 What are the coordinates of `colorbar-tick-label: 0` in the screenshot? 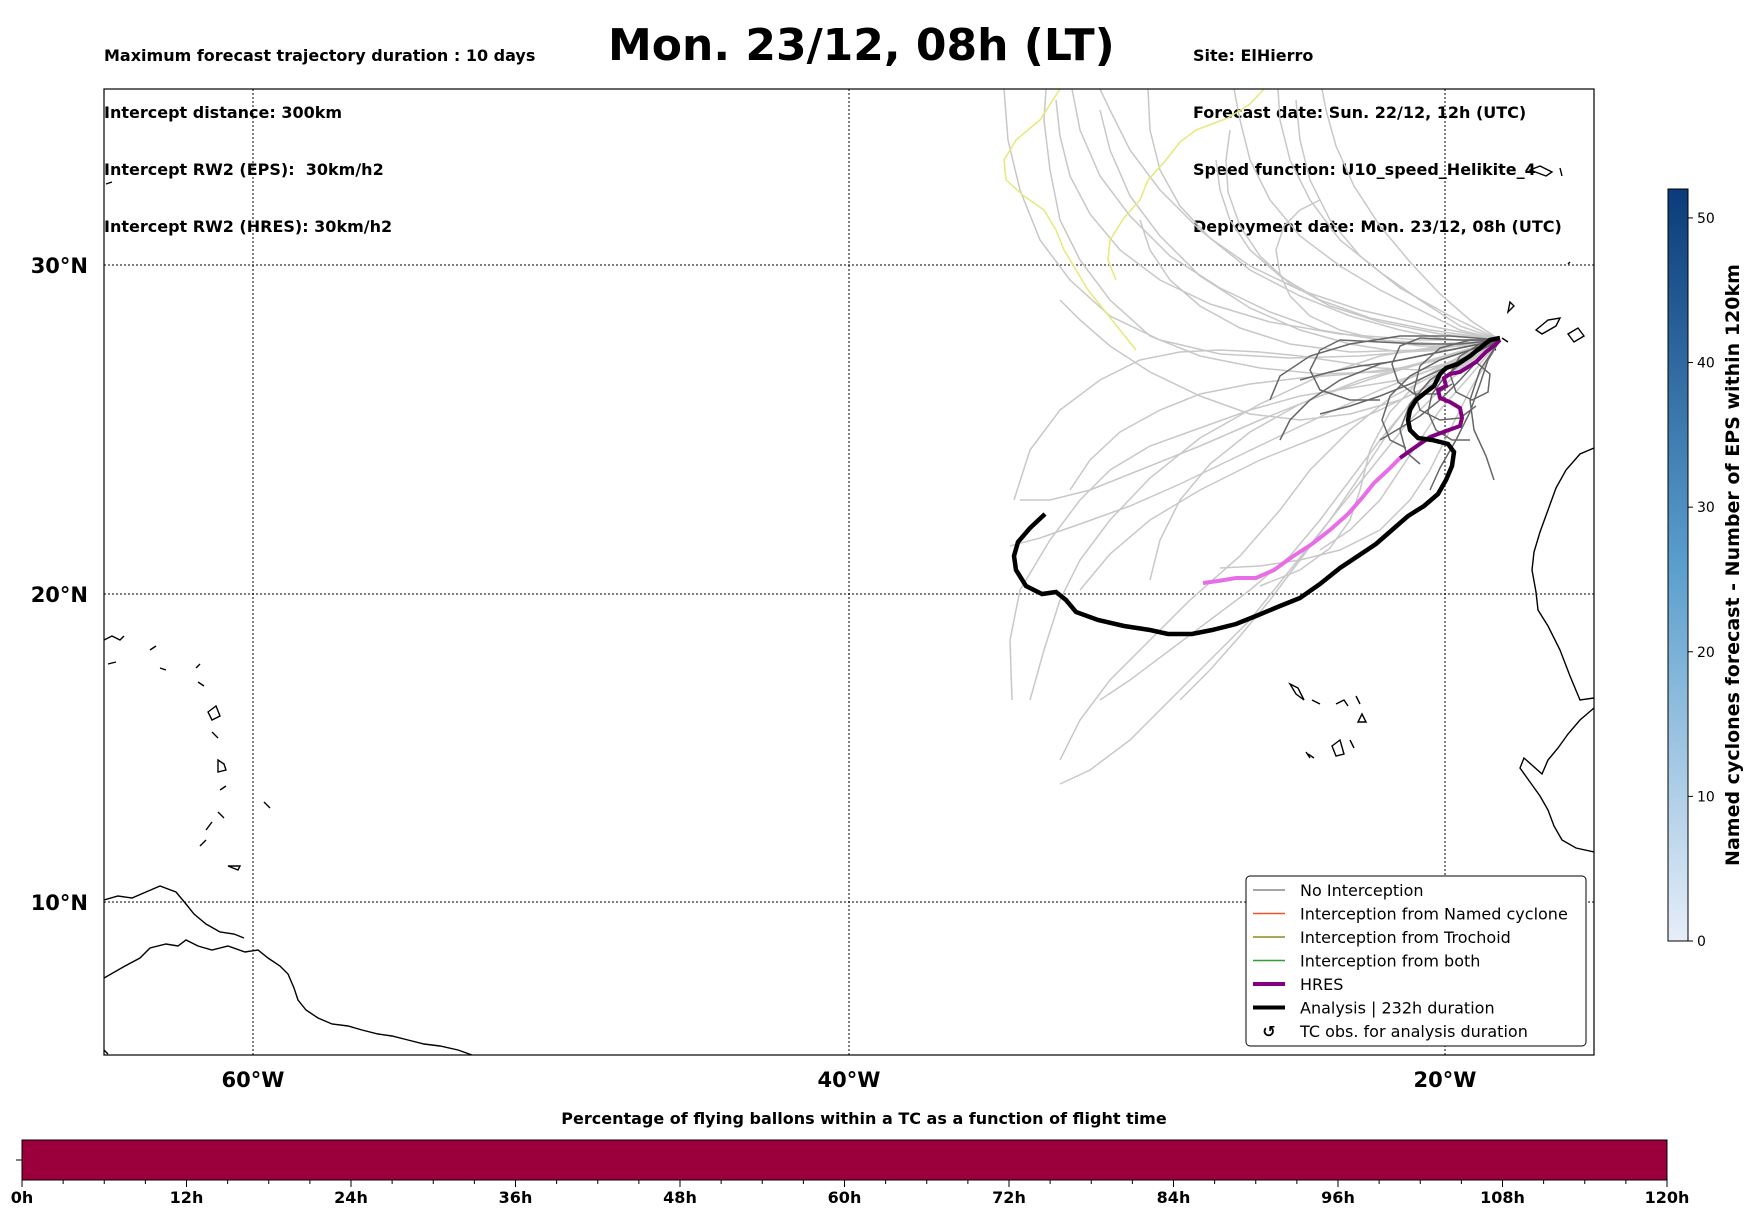 It's located at (1701, 942).